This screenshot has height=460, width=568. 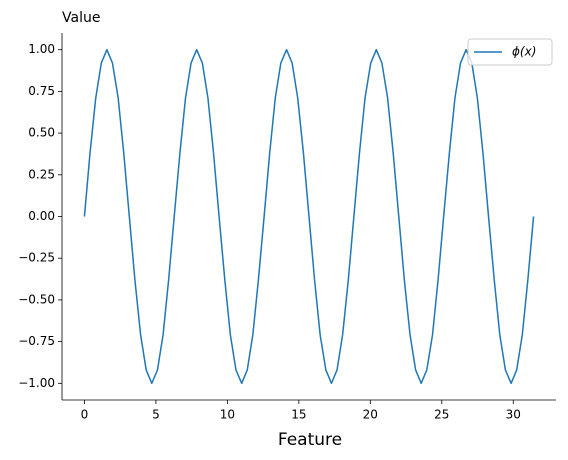 What do you see at coordinates (41, 133) in the screenshot?
I see `y-tick-label: 0.50` at bounding box center [41, 133].